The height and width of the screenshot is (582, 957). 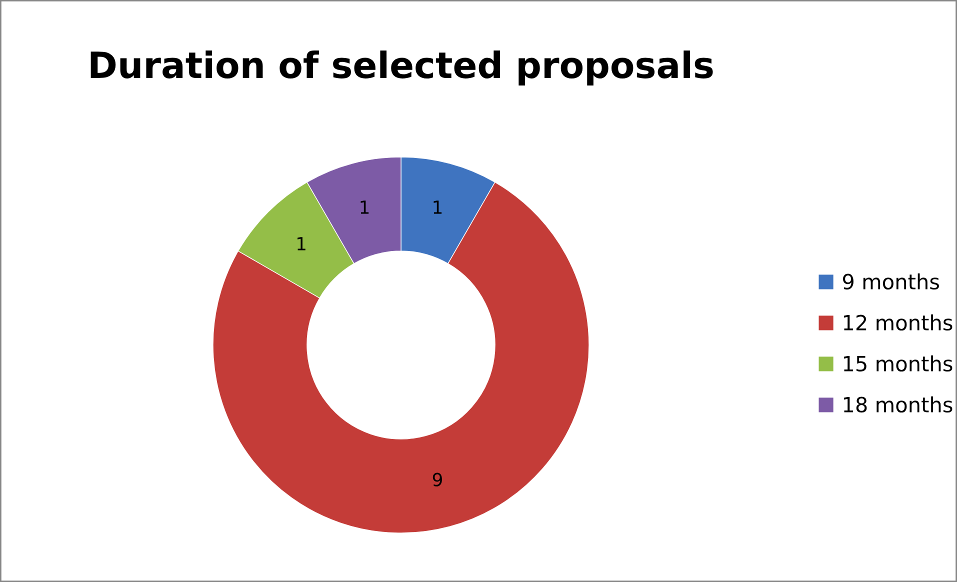 I want to click on legend-label: 12 months, so click(x=898, y=322).